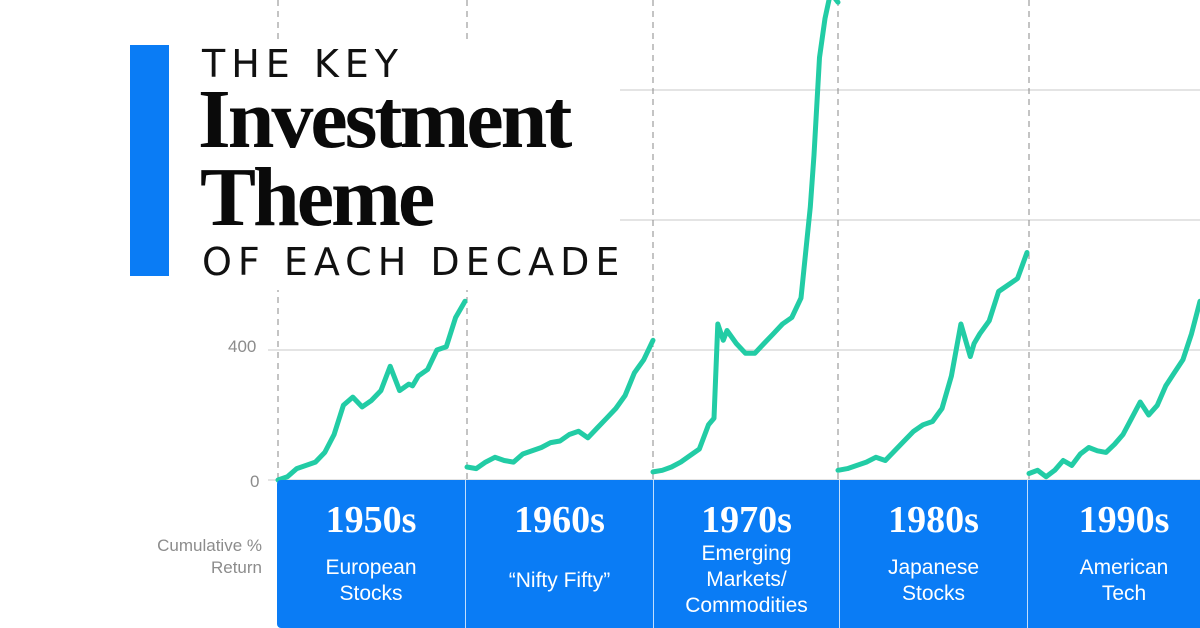 This screenshot has height=628, width=1200. I want to click on decade-label-1960s: 1960s, so click(559, 520).